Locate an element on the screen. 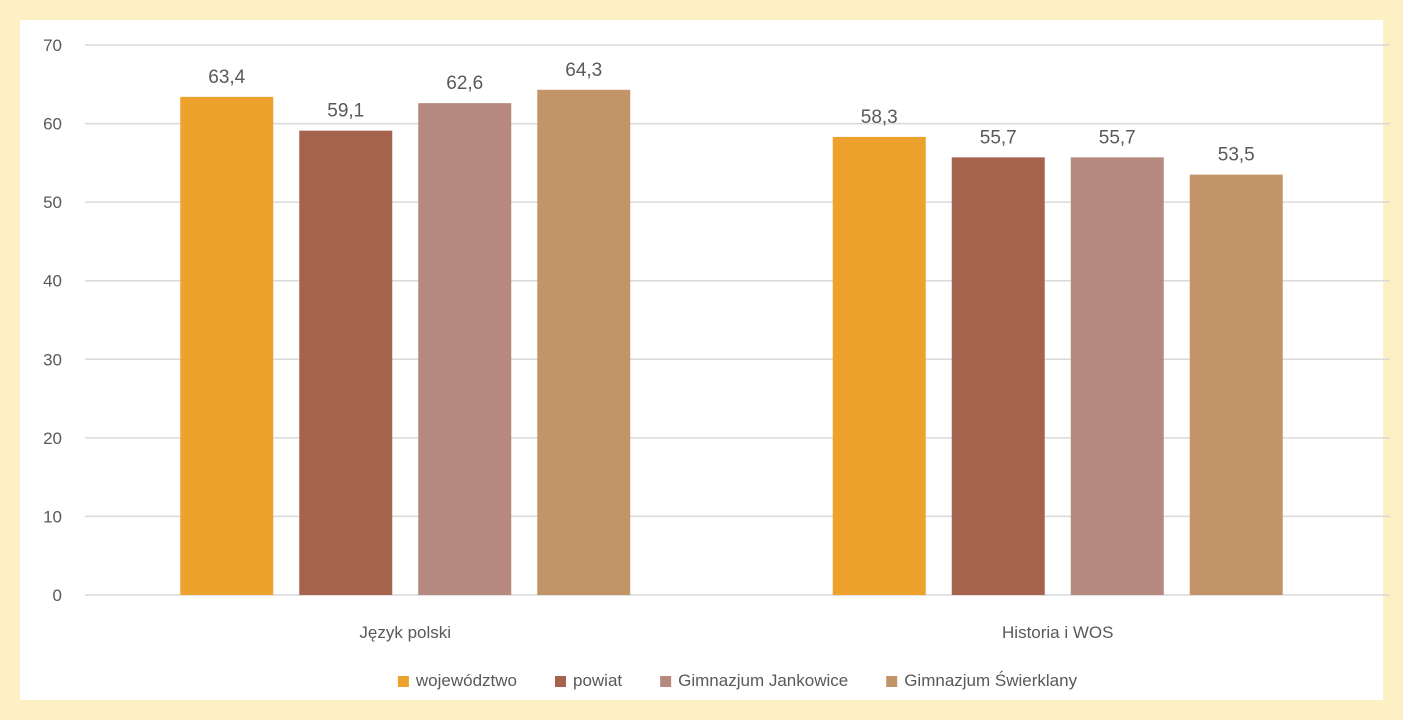 Image resolution: width=1403 pixels, height=720 pixels. data-label: 58,3 is located at coordinates (879, 117).